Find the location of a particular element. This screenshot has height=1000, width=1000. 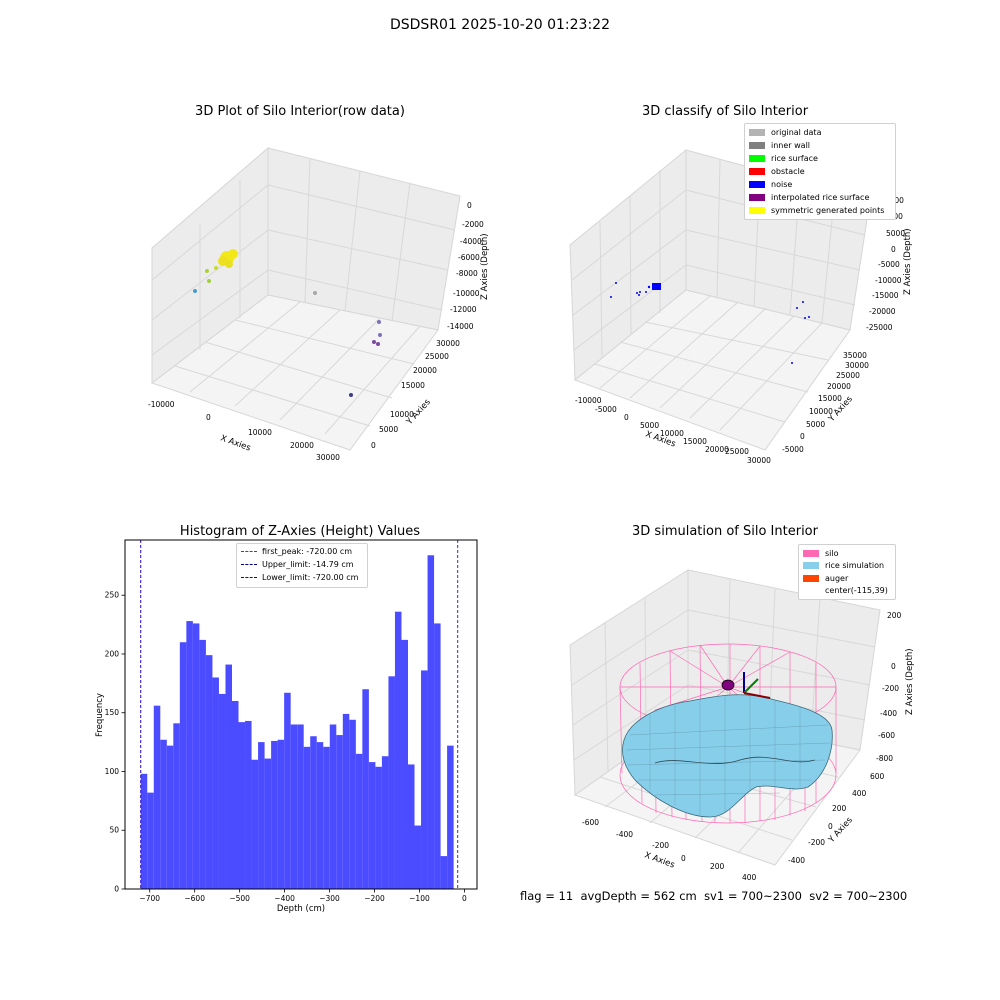

sim-xtick-4: 200 is located at coordinates (717, 866).